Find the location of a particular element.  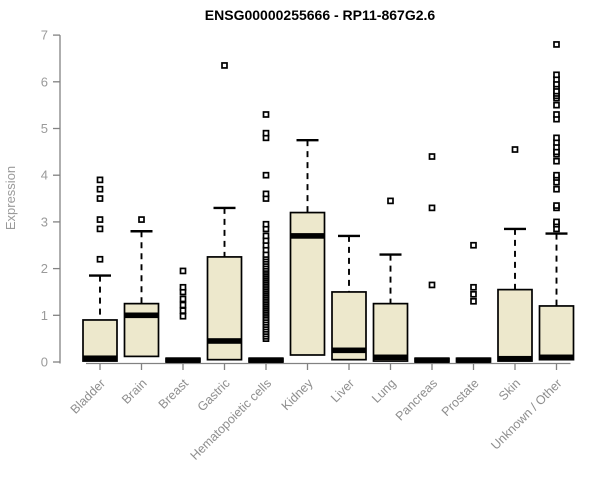

boxplot-hematopoietic-cells is located at coordinates (266, 237).